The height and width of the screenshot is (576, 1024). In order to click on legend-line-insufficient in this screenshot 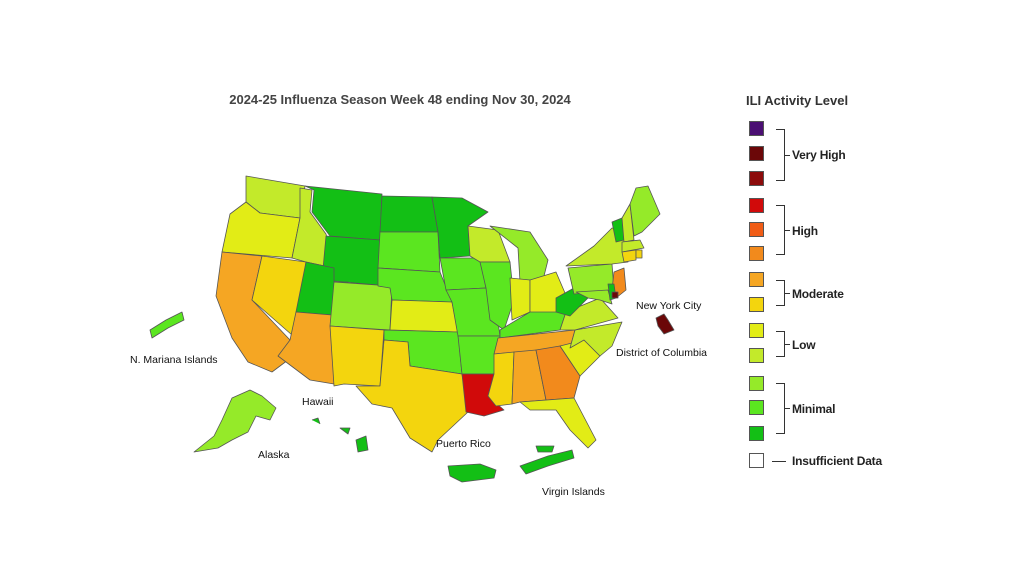, I will do `click(779, 461)`.